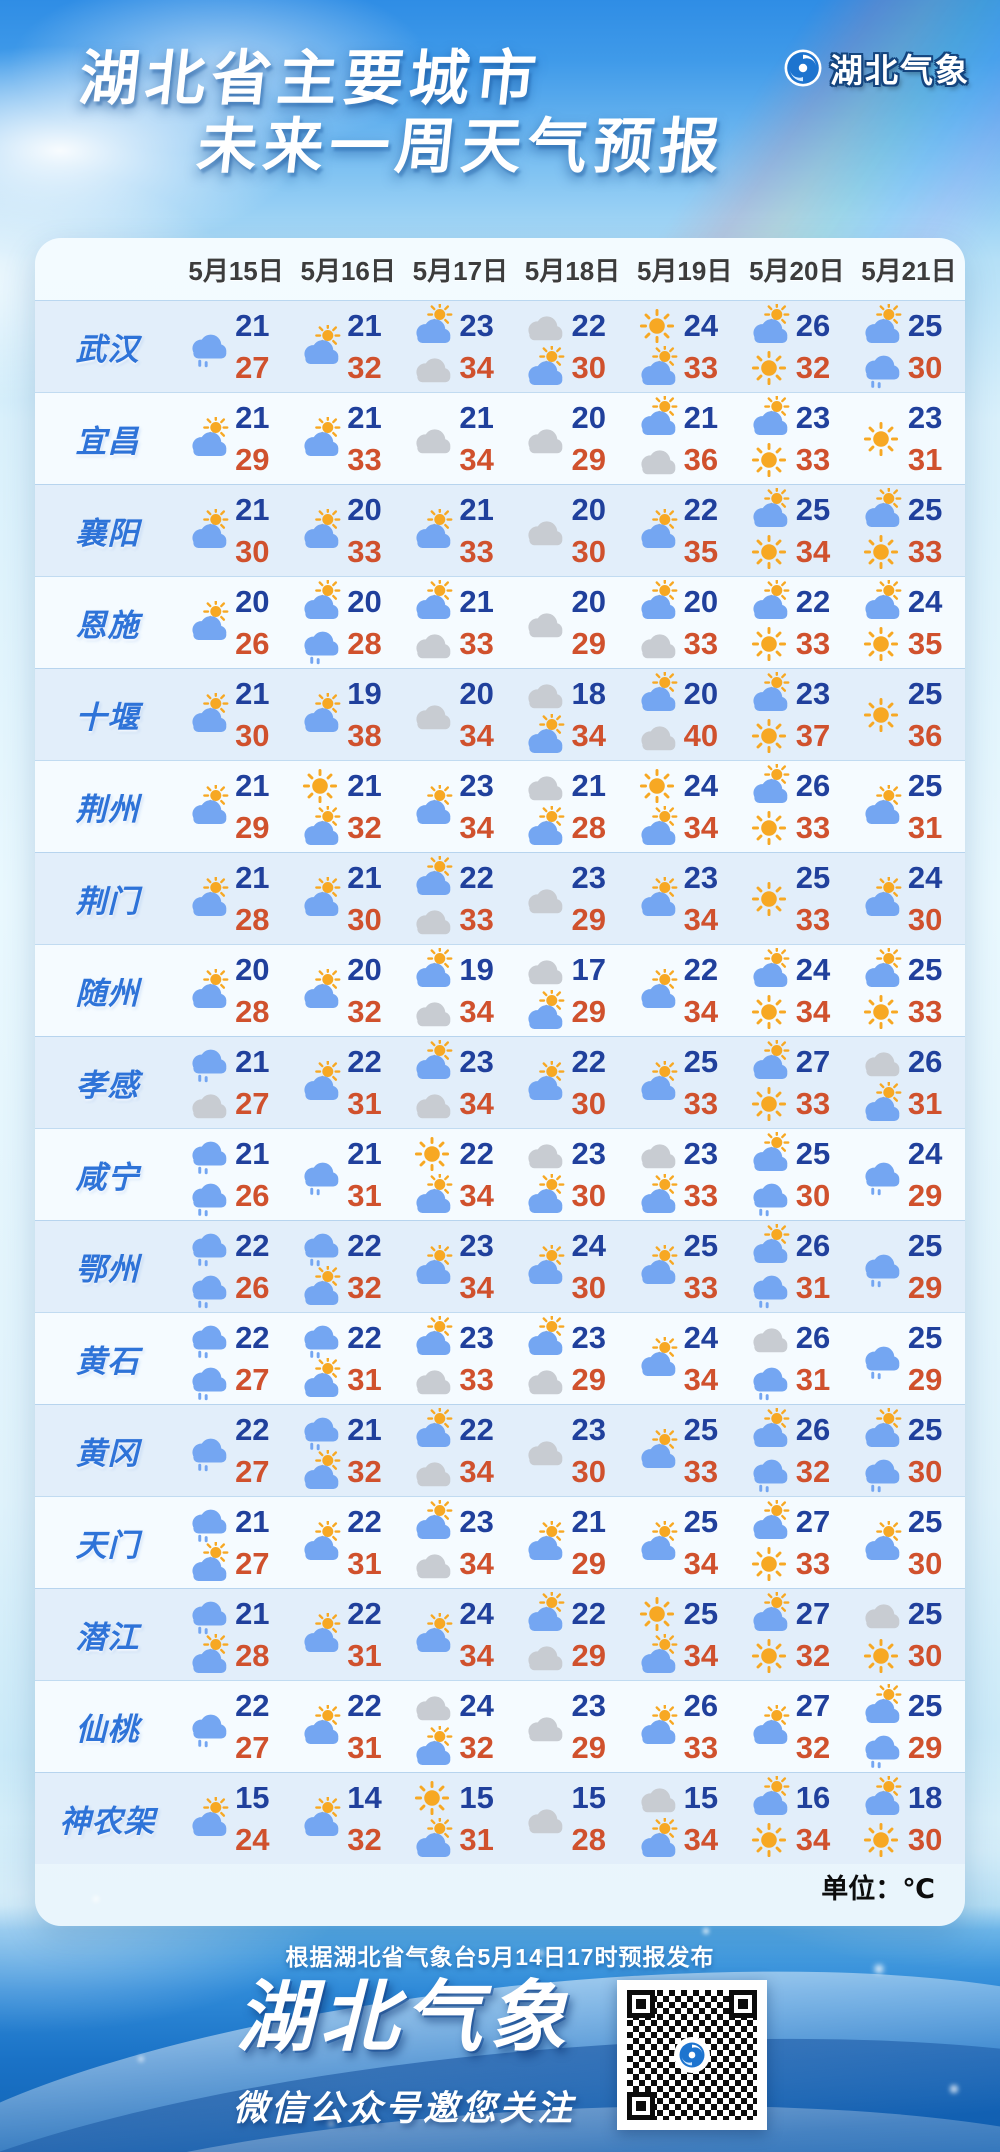  Describe the element at coordinates (500, 1542) in the screenshot. I see `table-row: 天门 21 27 22 31 23 34 21 29 25 34 27 33 25 30` at that location.